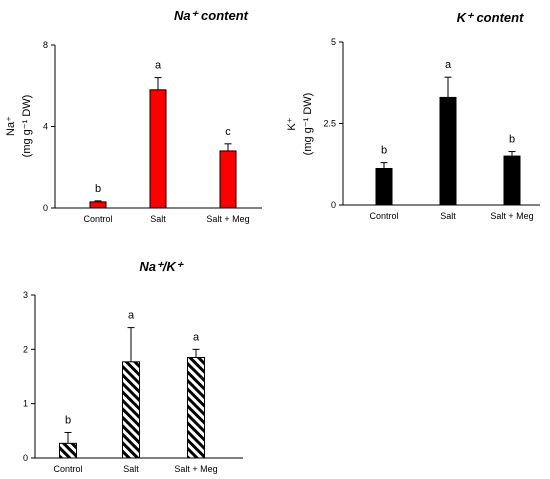 Image resolution: width=550 pixels, height=479 pixels. I want to click on y-axis-label-line1: K⁺, so click(292, 123).